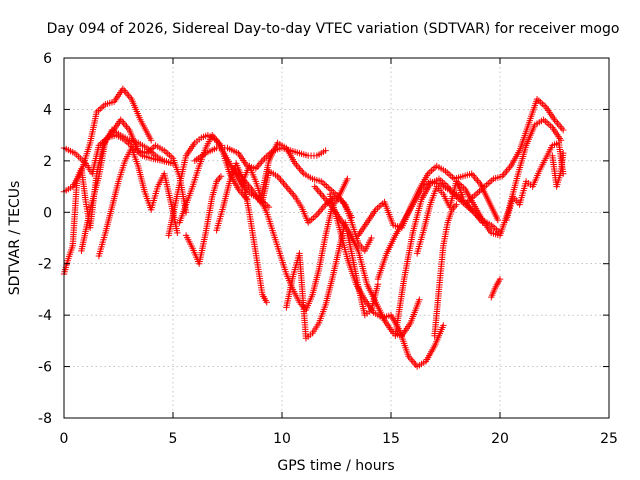 The height and width of the screenshot is (480, 640). Describe the element at coordinates (47, 213) in the screenshot. I see `y-tick-label: 0` at that location.